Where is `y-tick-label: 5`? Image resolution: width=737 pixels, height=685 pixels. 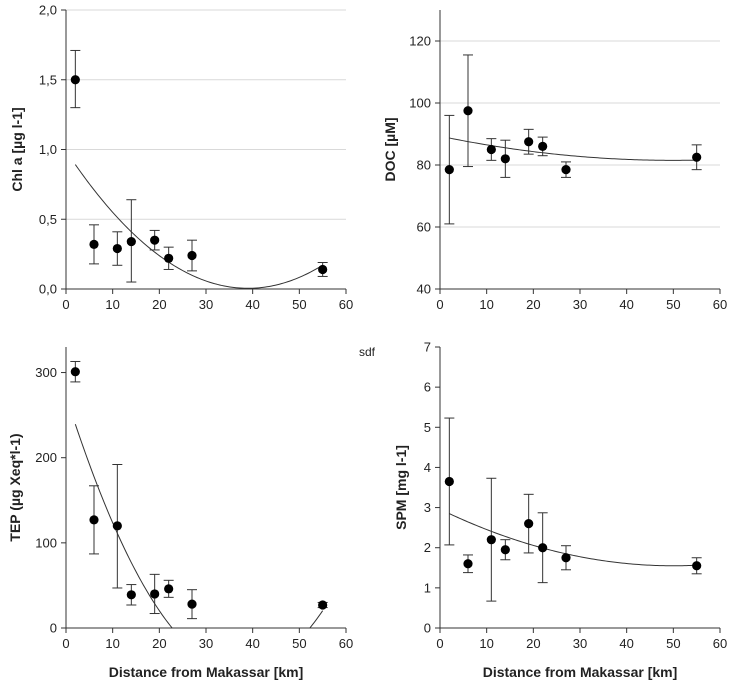
y-tick-label: 5 is located at coordinates (427, 427).